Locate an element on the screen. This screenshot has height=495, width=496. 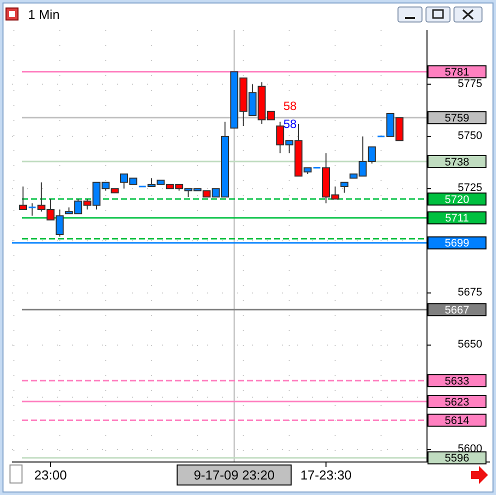
ref-line-label: 5596 is located at coordinates (457, 458).